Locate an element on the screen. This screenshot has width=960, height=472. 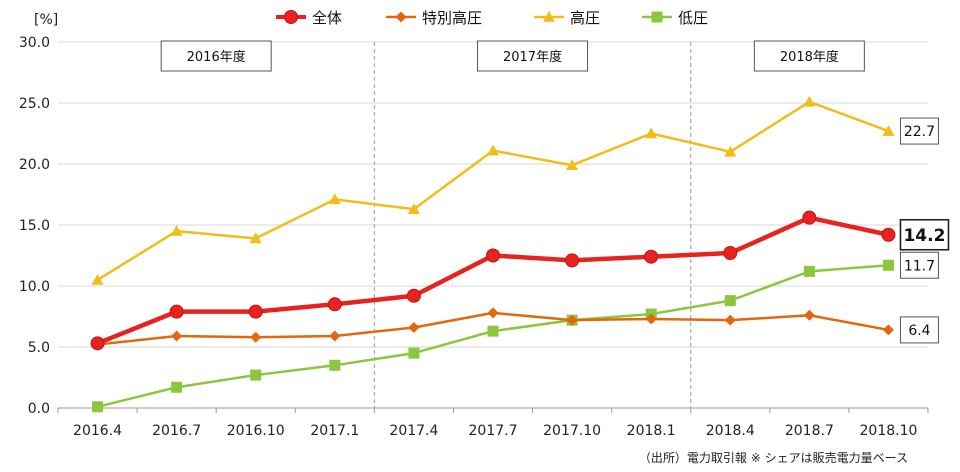
legend-item-total: 全体 is located at coordinates (309, 18).